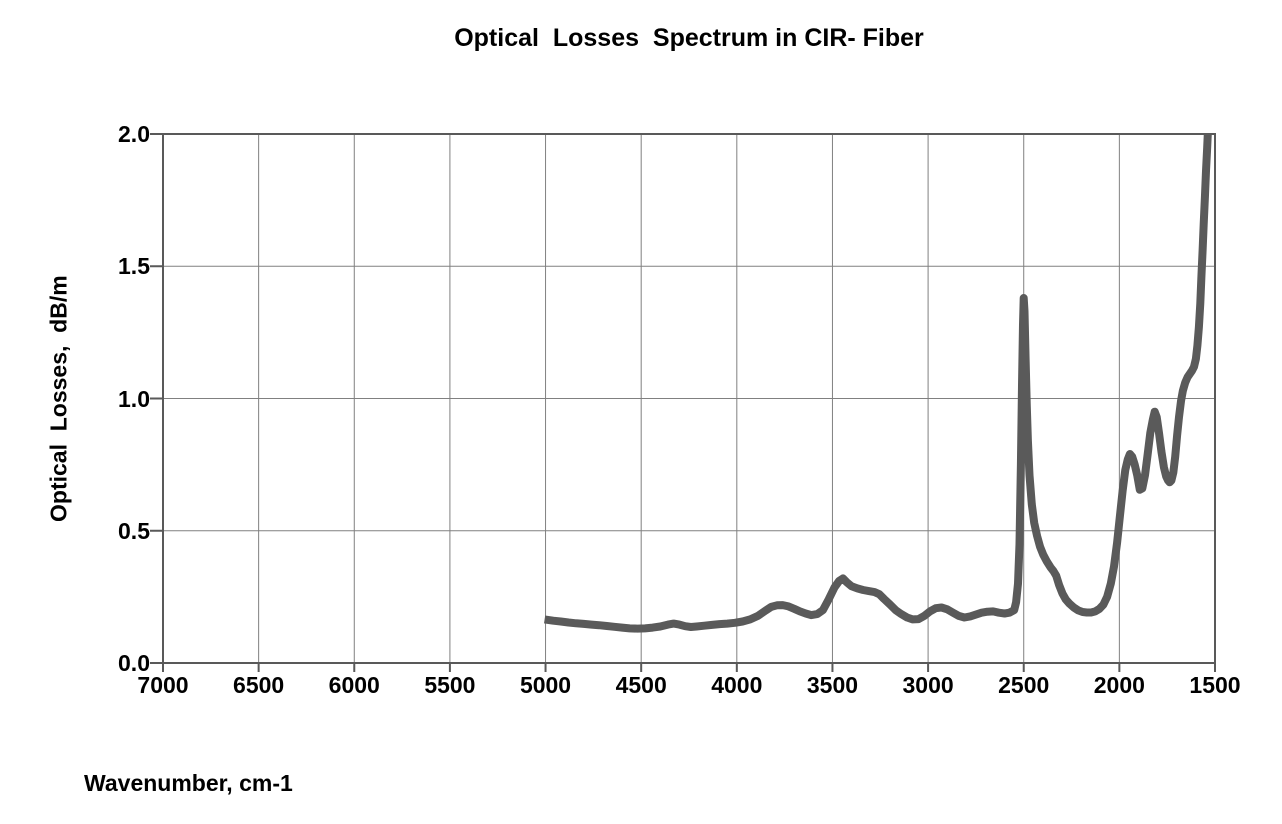 The width and height of the screenshot is (1282, 824). What do you see at coordinates (737, 685) in the screenshot?
I see `x-tick-label: 4000` at bounding box center [737, 685].